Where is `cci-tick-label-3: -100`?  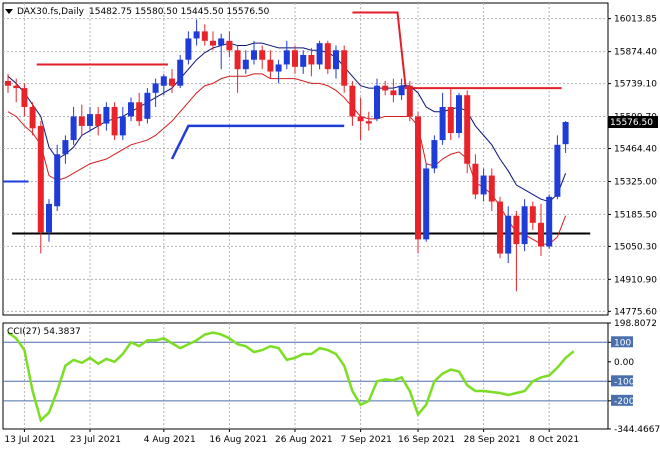
cci-tick-label-3: -100 is located at coordinates (624, 382).